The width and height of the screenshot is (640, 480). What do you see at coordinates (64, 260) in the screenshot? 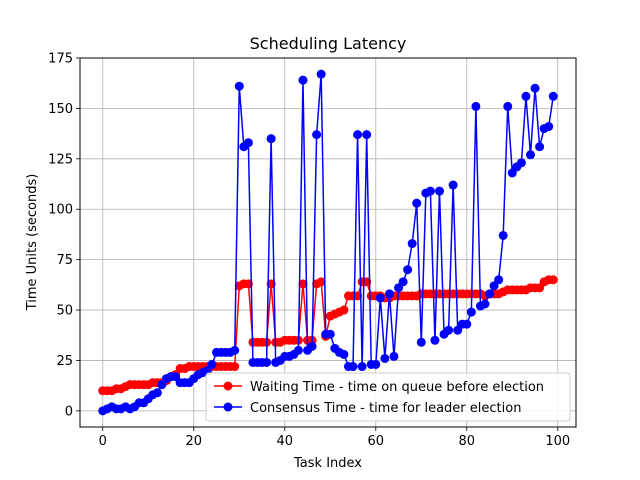
I see `y-tick-label: 75` at bounding box center [64, 260].